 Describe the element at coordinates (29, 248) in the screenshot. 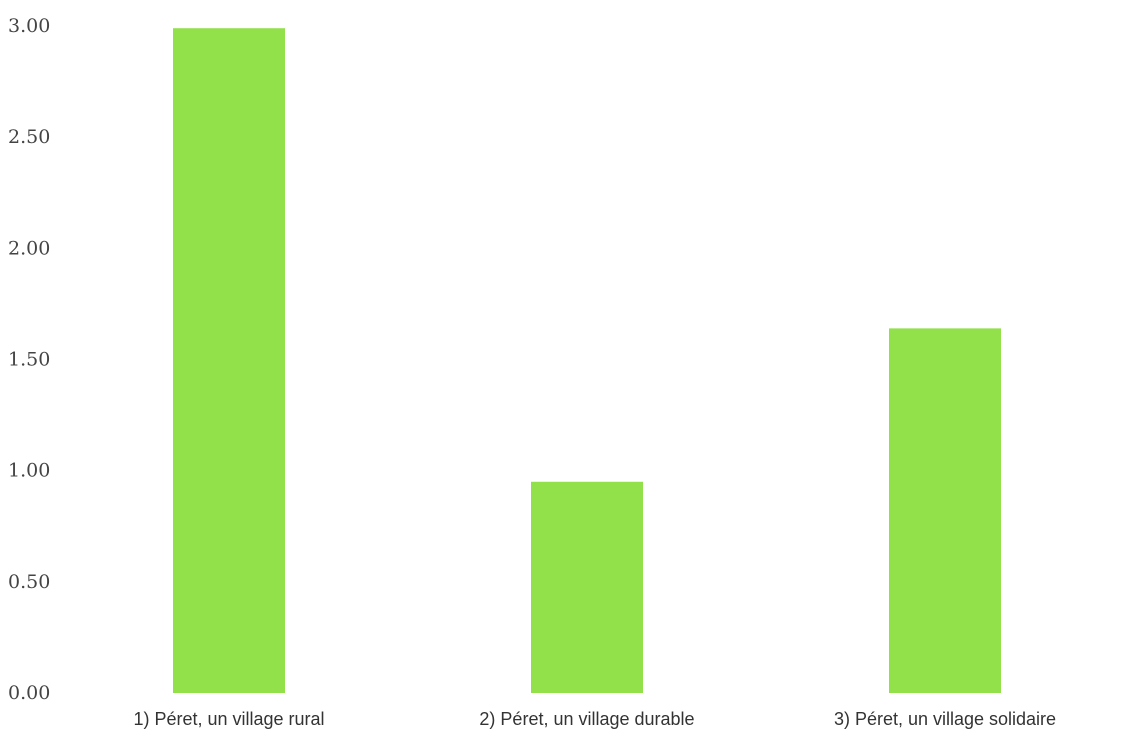

I see `y-tick-label: 2.00` at that location.